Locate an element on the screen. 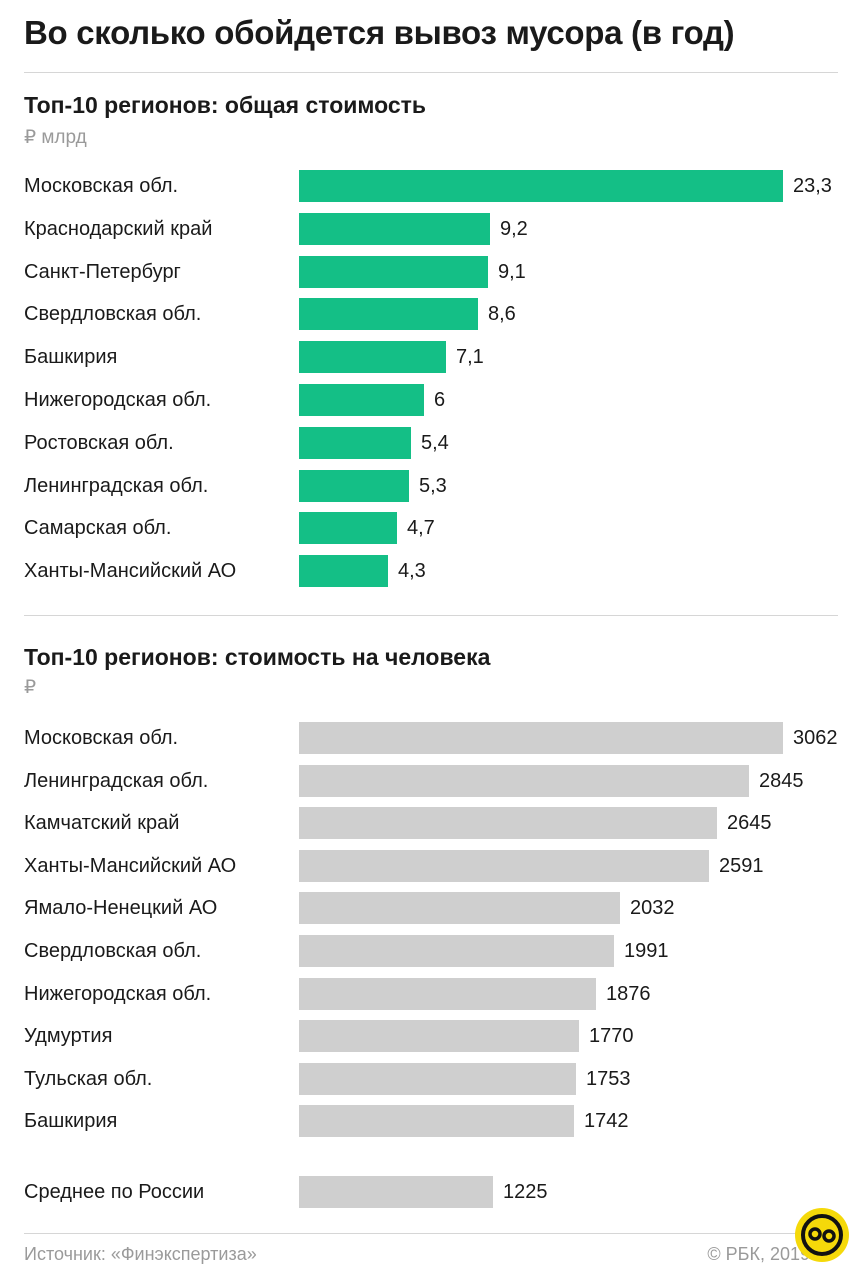 This screenshot has width=862, height=1280. bar-value-label: 23,3 is located at coordinates (812, 186).